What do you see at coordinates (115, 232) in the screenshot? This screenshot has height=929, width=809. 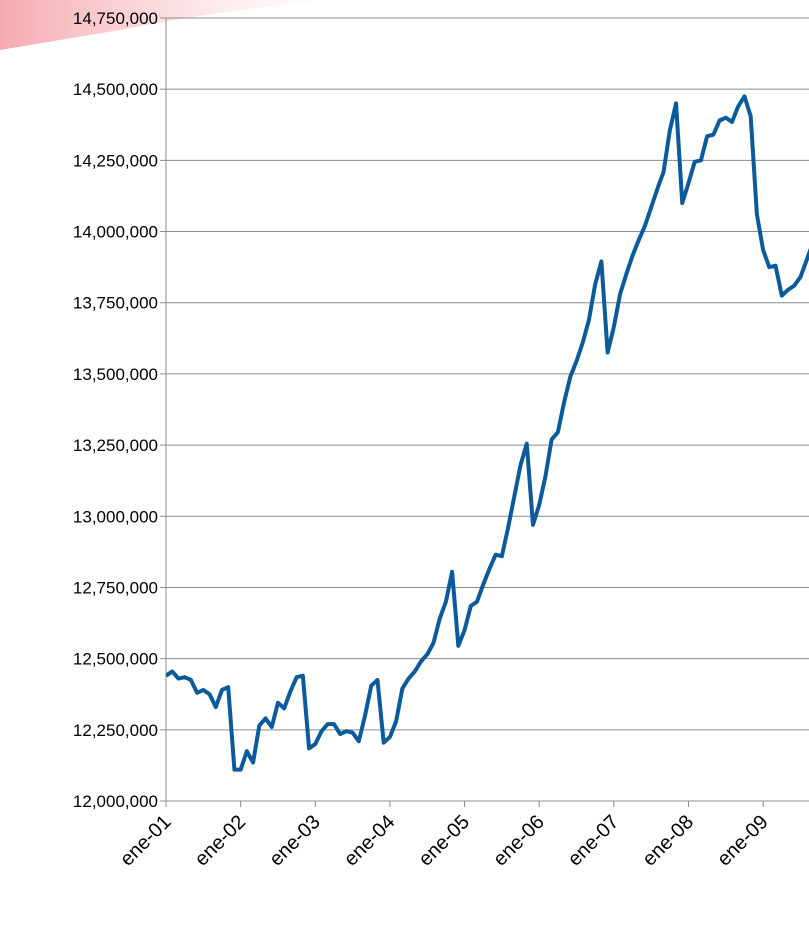 I see `y-tick-label: 14,000,000` at bounding box center [115, 232].